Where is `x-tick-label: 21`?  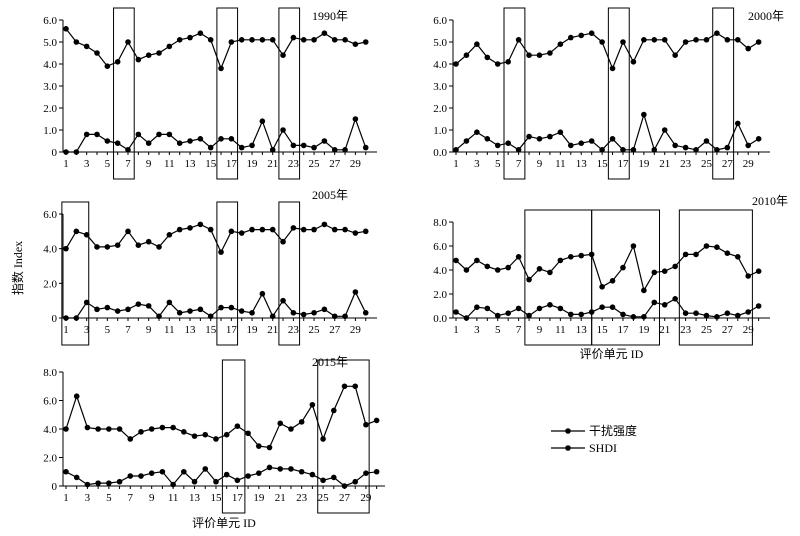 x-tick-label: 21 is located at coordinates (272, 330).